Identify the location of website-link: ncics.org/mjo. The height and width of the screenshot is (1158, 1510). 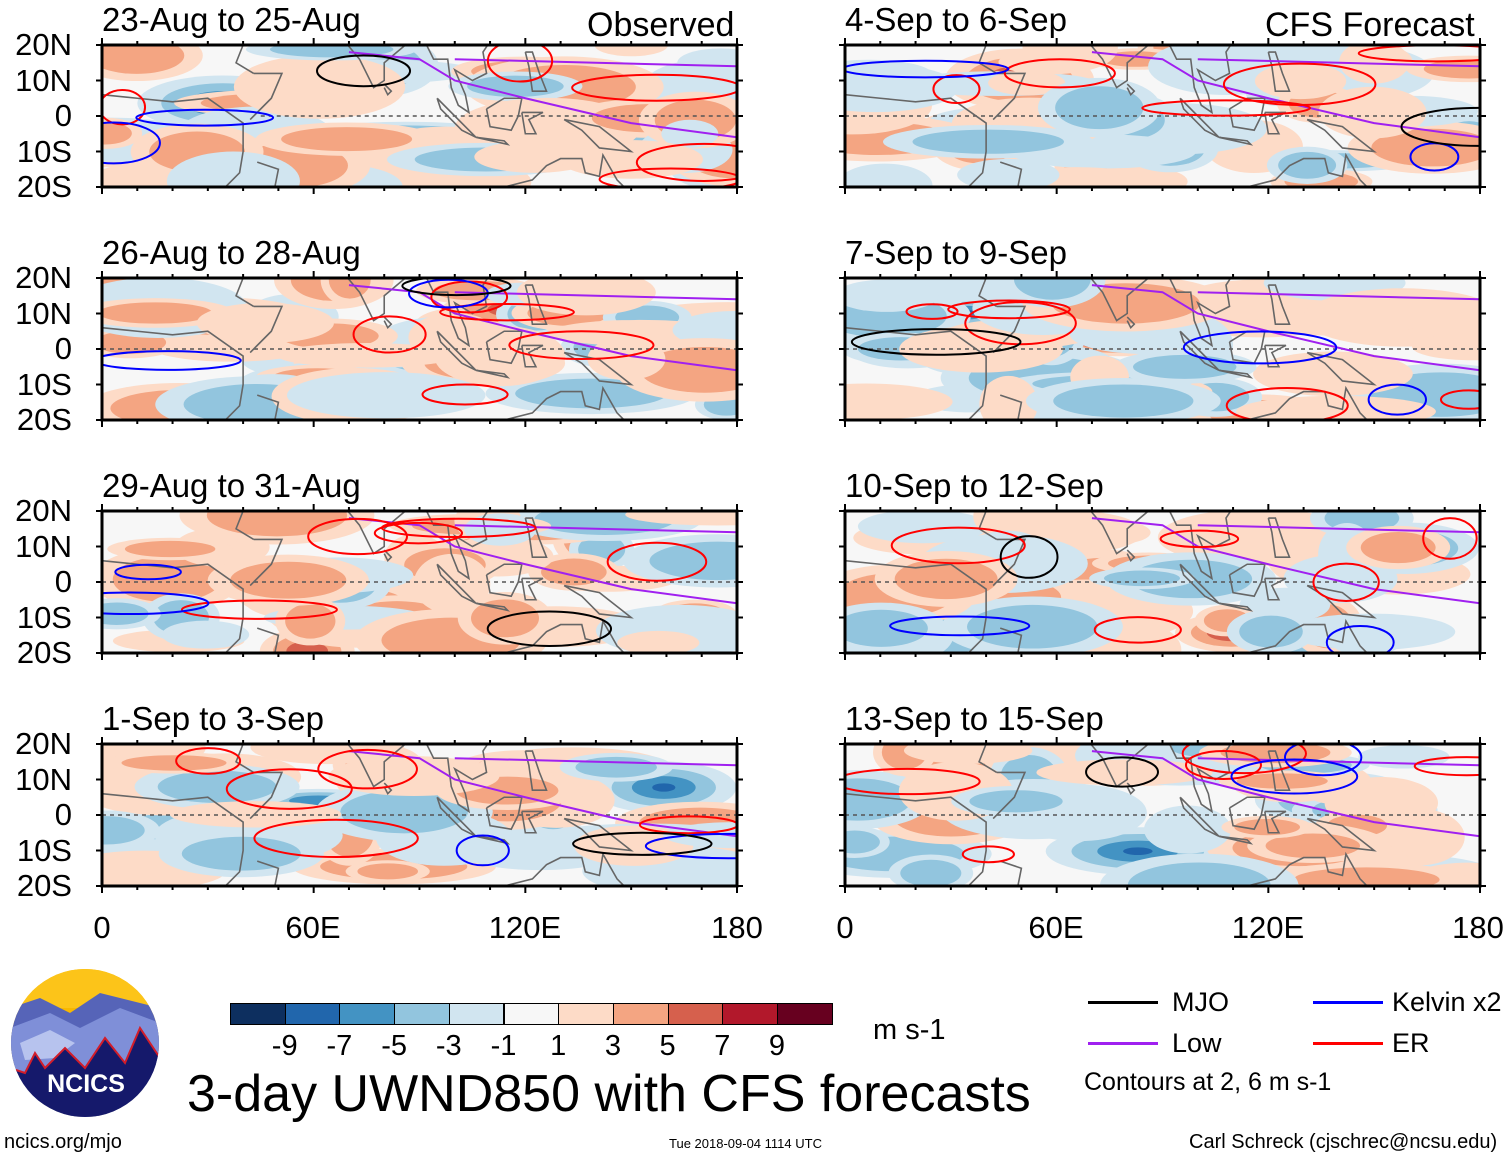
(63, 1142).